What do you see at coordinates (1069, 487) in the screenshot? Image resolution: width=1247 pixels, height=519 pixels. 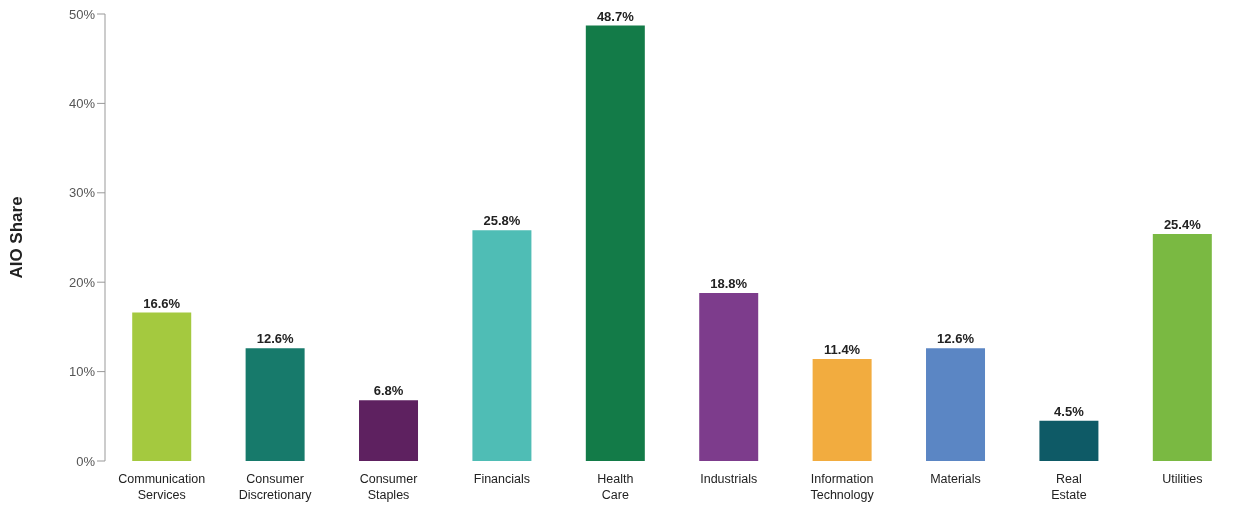 I see `x-tick-label: Real Estate` at bounding box center [1069, 487].